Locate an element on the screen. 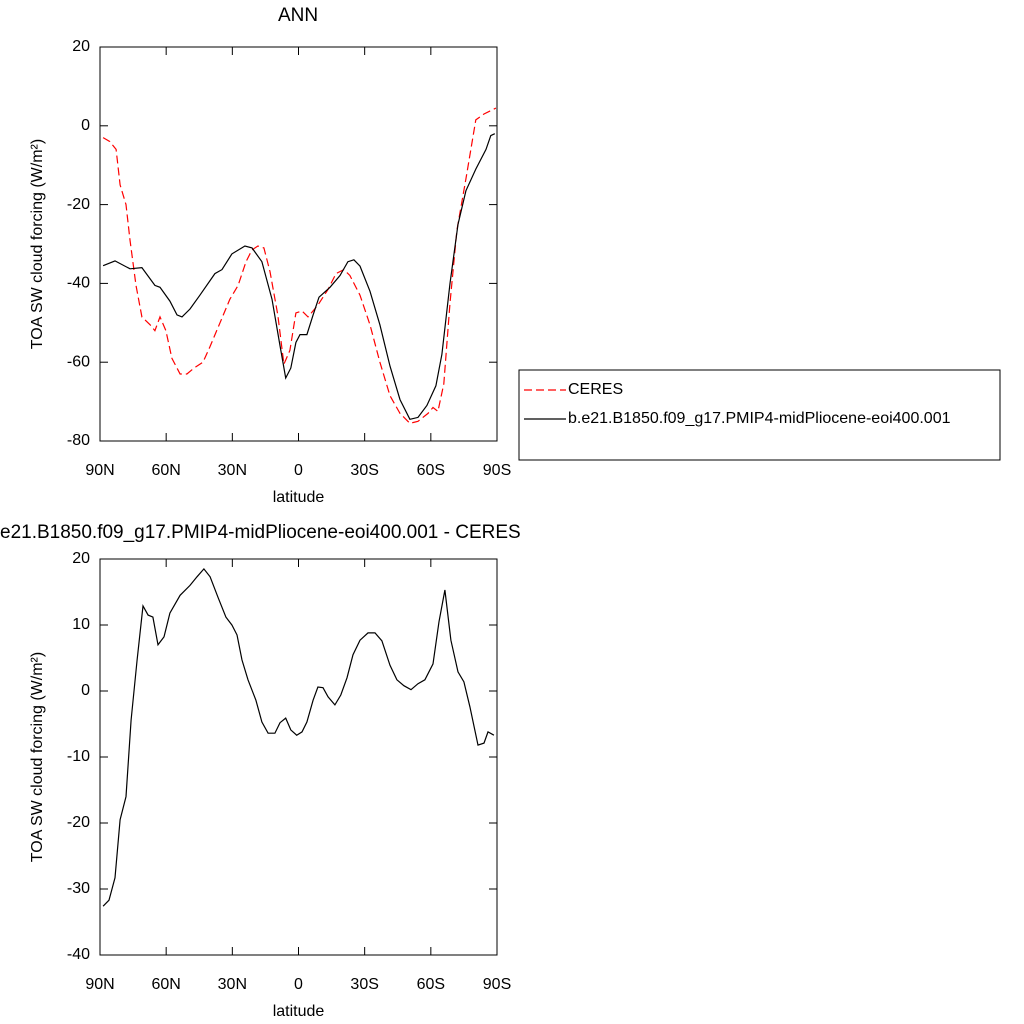  y-tick-label: -60 is located at coordinates (78, 361).